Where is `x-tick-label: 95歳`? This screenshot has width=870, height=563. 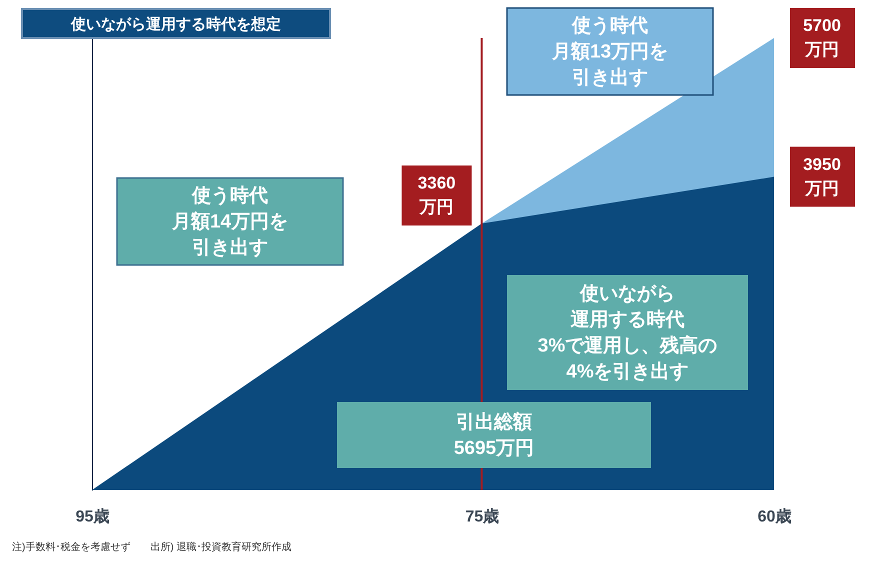 x-tick-label: 95歳 is located at coordinates (93, 517).